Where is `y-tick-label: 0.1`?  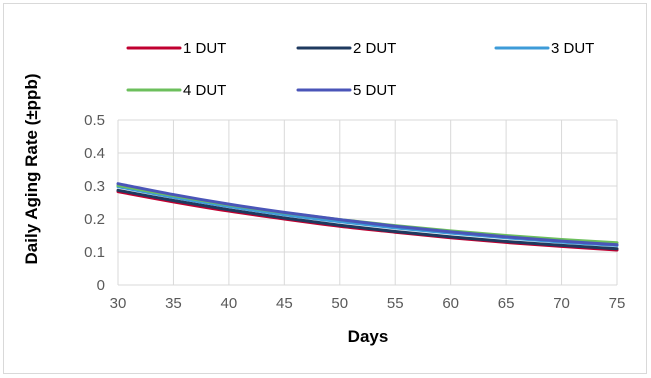
y-tick-label: 0.1 is located at coordinates (94, 252).